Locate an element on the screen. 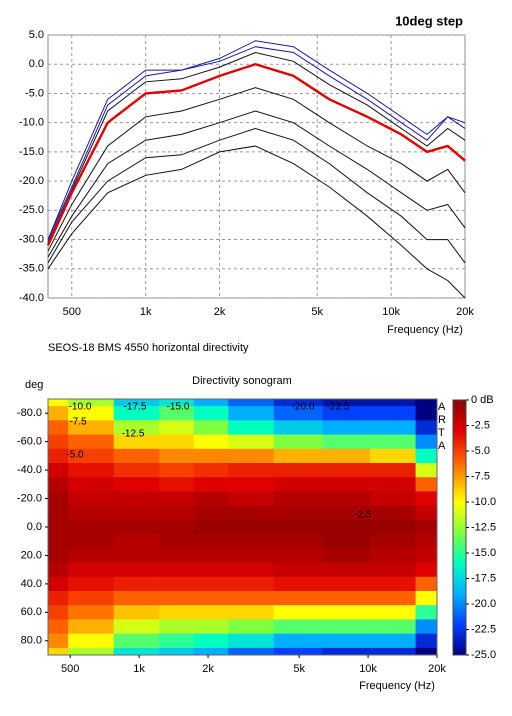 The image size is (512, 716). contour-label: -12.5 is located at coordinates (133, 434).